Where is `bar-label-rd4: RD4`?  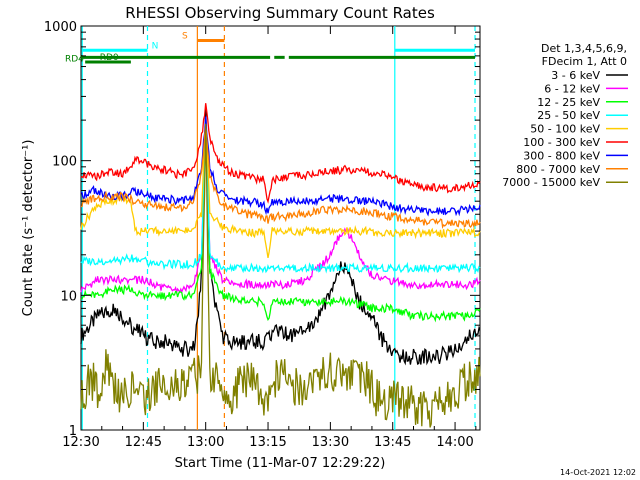
bar-label-rd4: RD4 is located at coordinates (74, 59).